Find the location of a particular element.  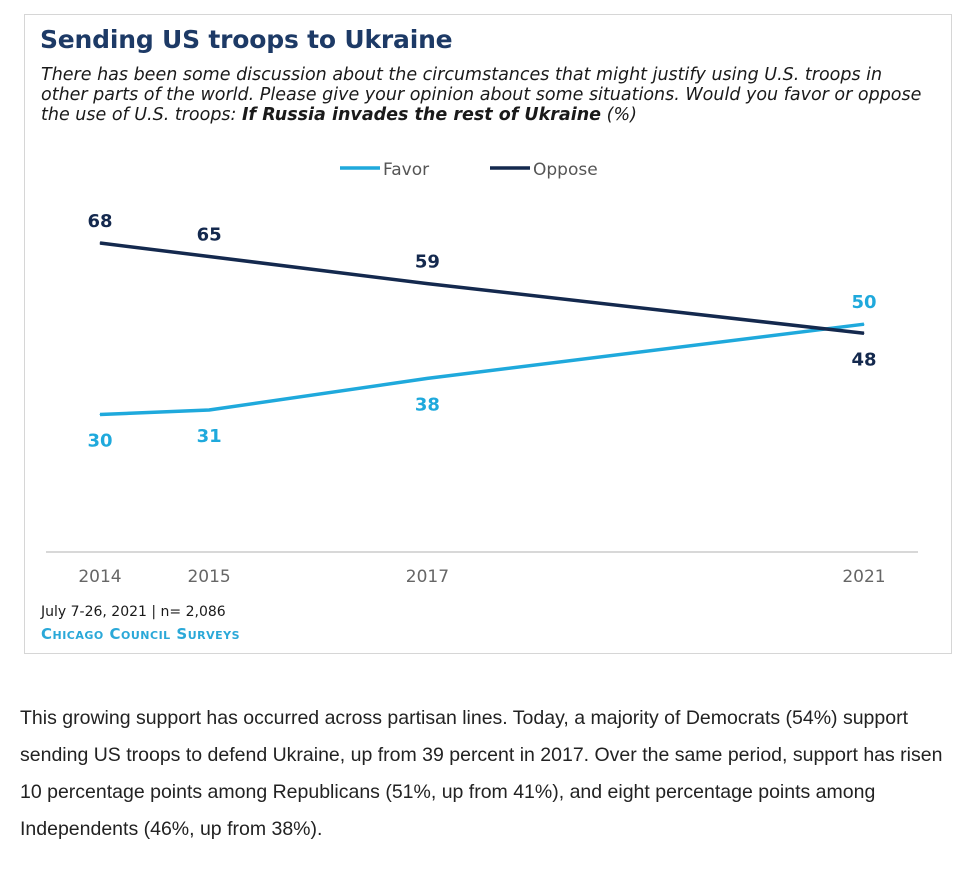

data-label-oppose-2021: 48 is located at coordinates (863, 359).